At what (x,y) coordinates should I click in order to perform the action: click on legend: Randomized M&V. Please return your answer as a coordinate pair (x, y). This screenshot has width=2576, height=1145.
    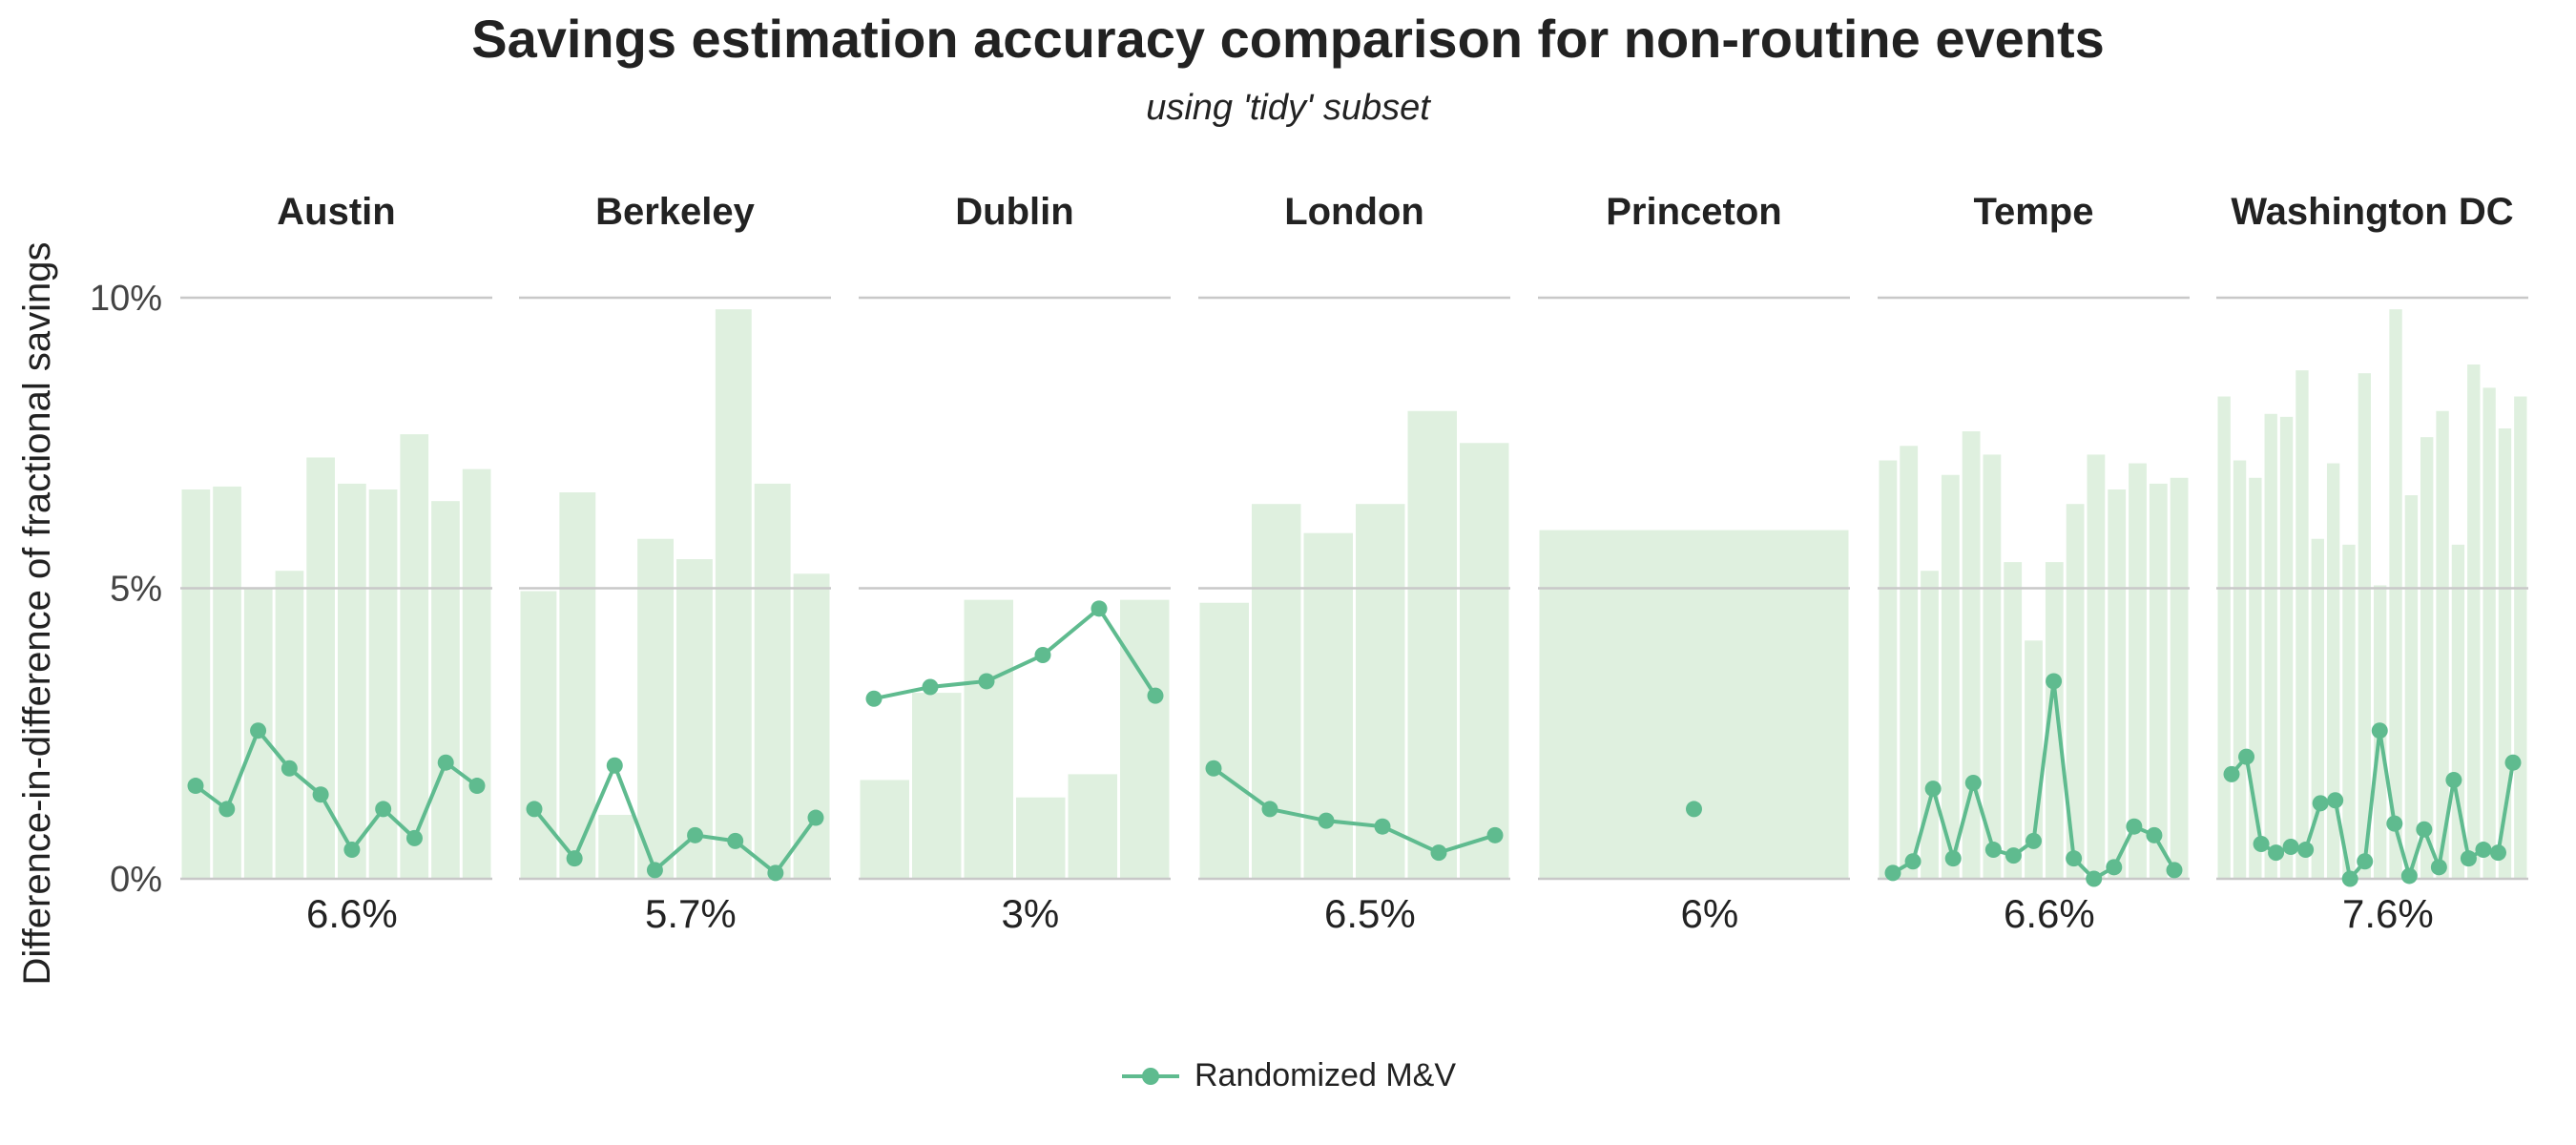
    Looking at the image, I should click on (1288, 1075).